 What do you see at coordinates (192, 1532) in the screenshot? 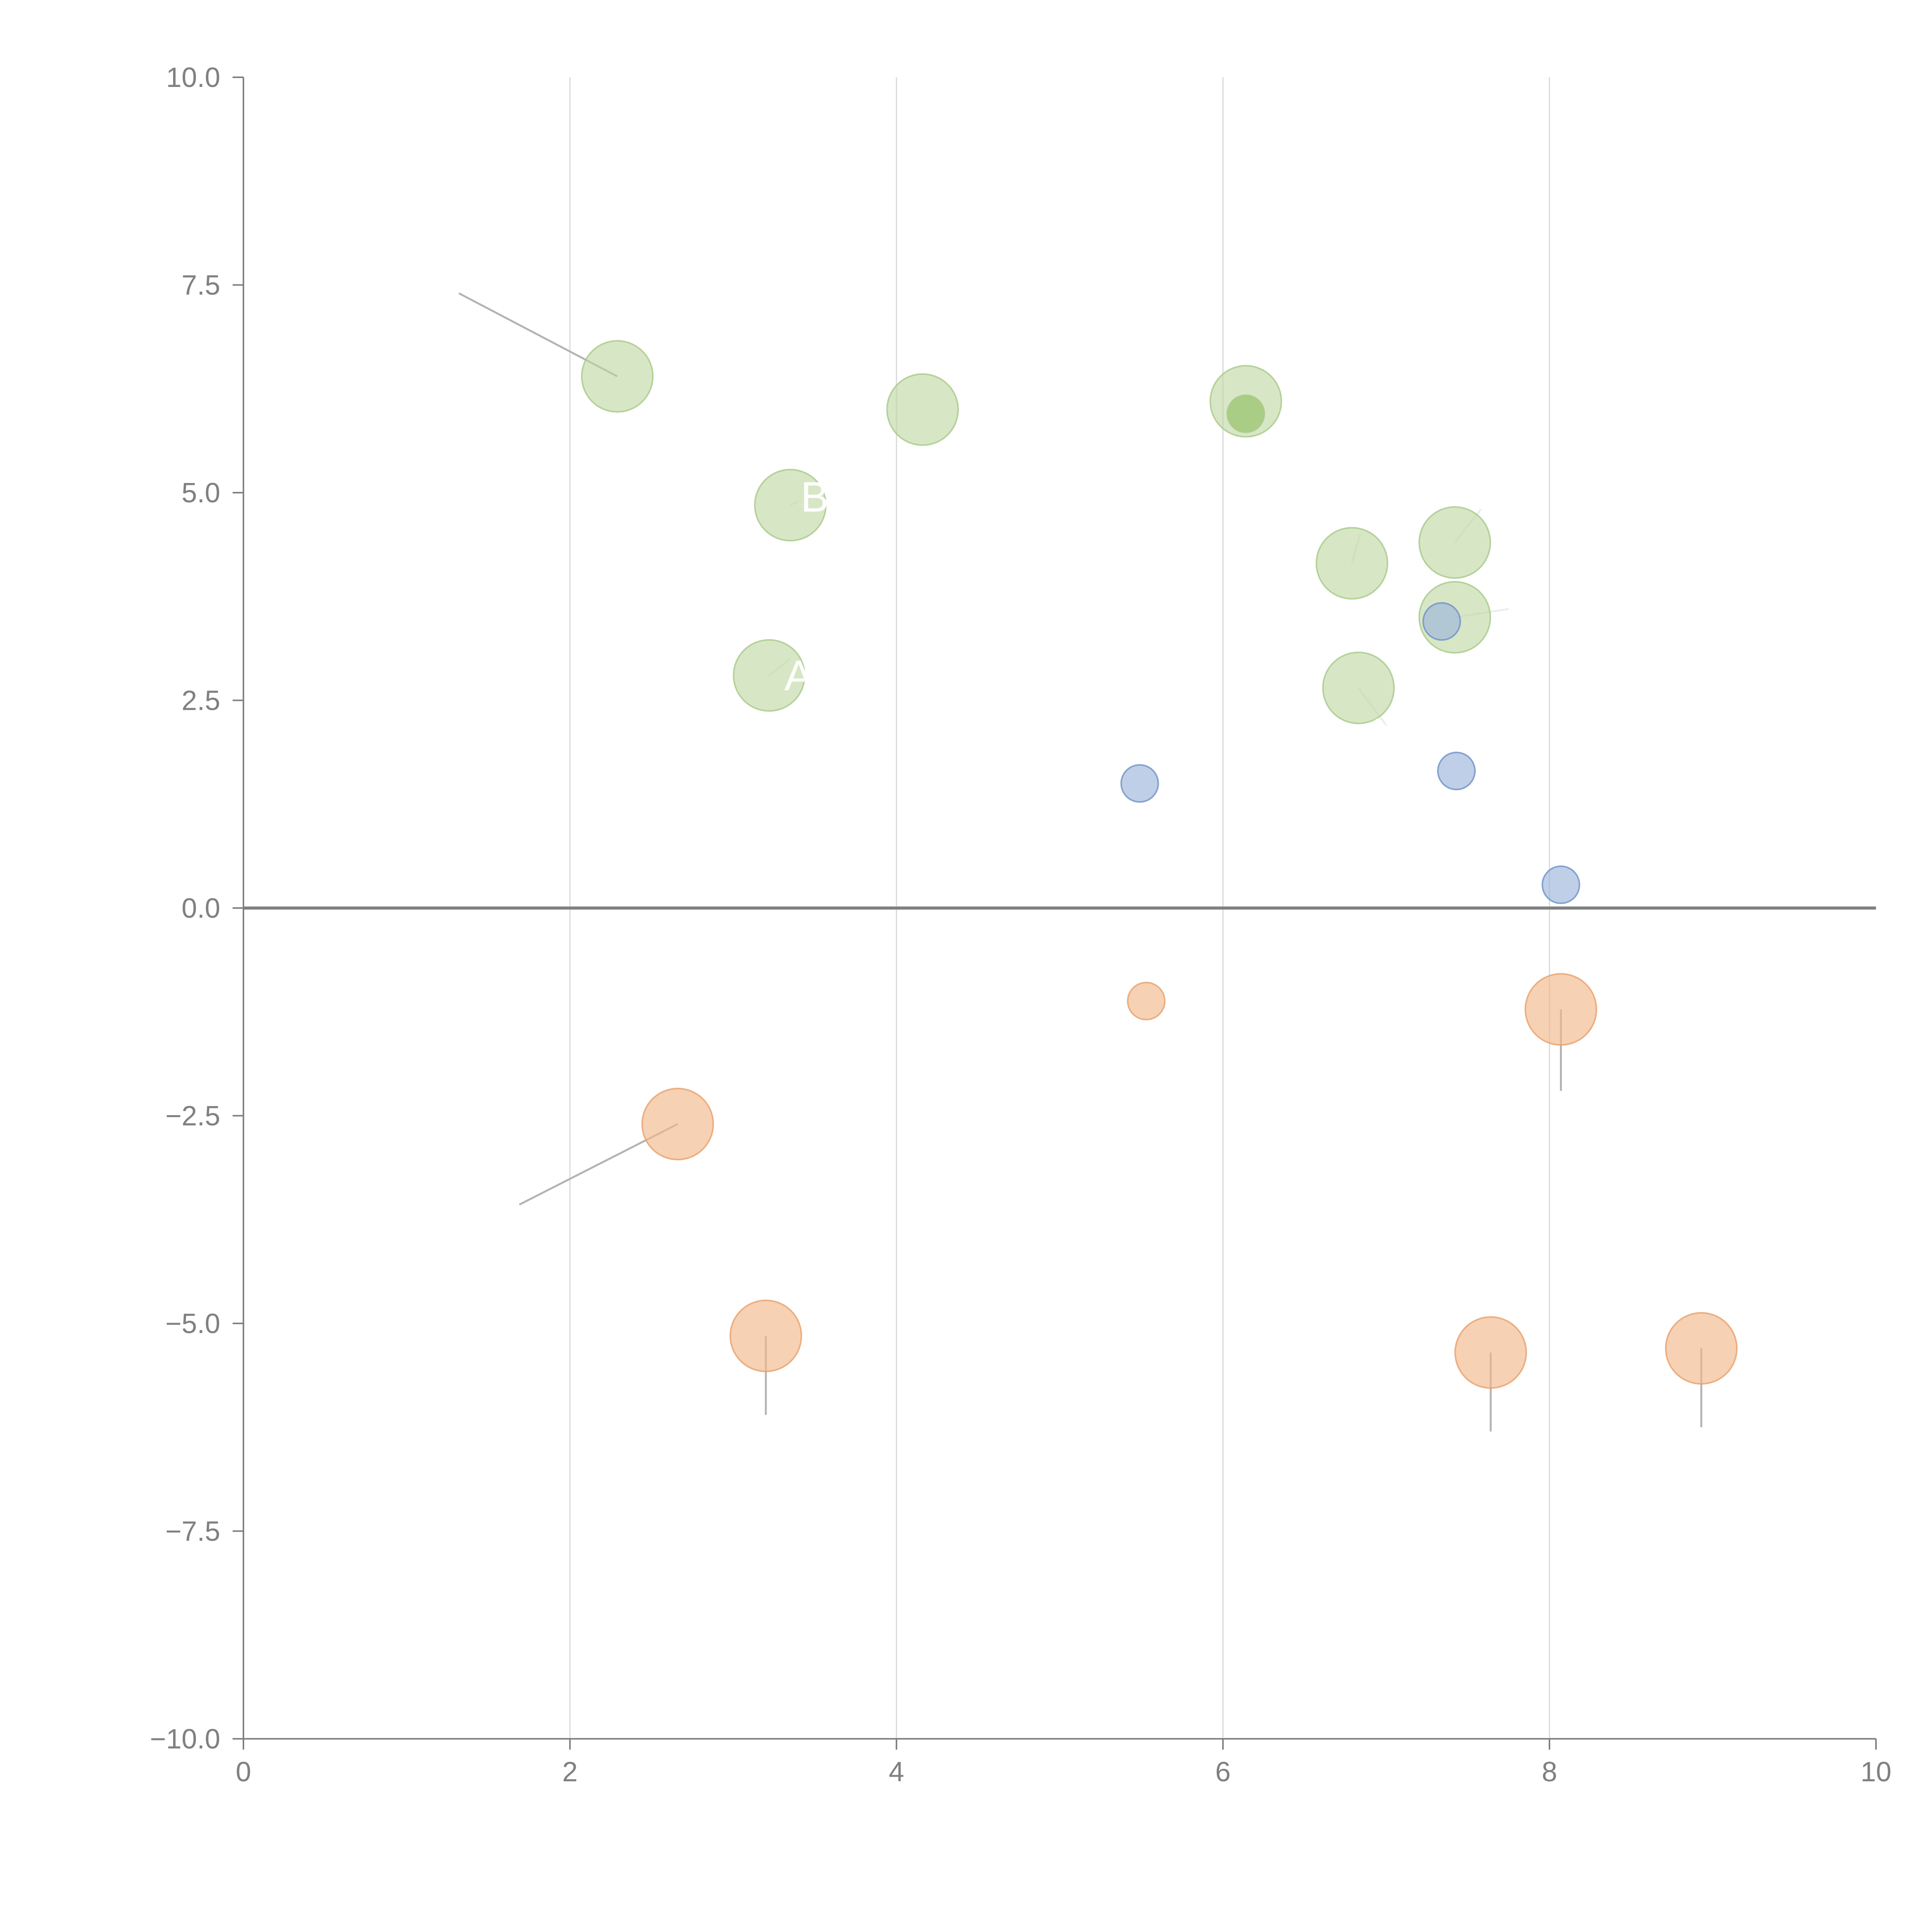
I see `y-tick-label: −7.5` at bounding box center [192, 1532].